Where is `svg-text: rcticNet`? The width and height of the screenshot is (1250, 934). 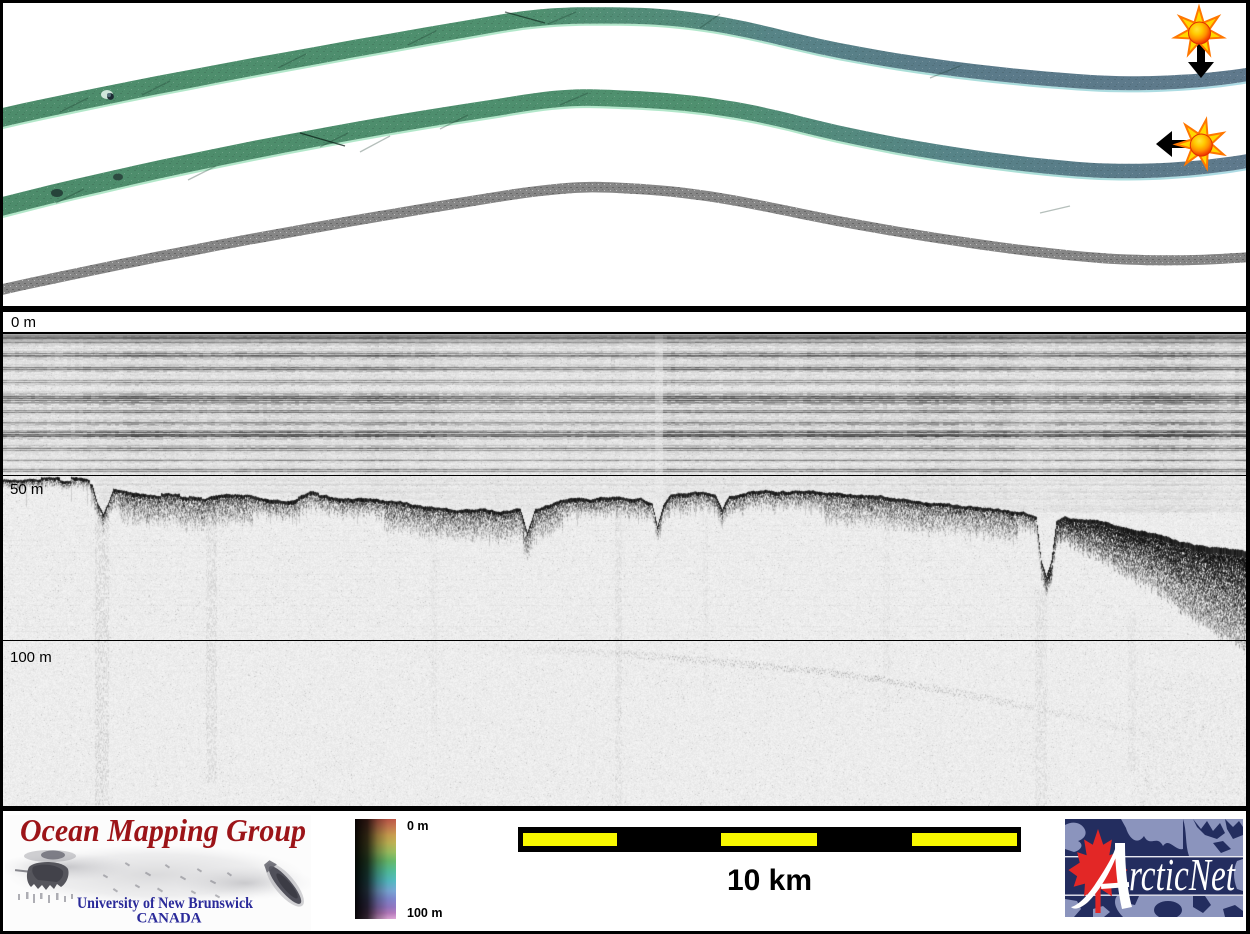 svg-text: rcticNet is located at coordinates (1182, 874).